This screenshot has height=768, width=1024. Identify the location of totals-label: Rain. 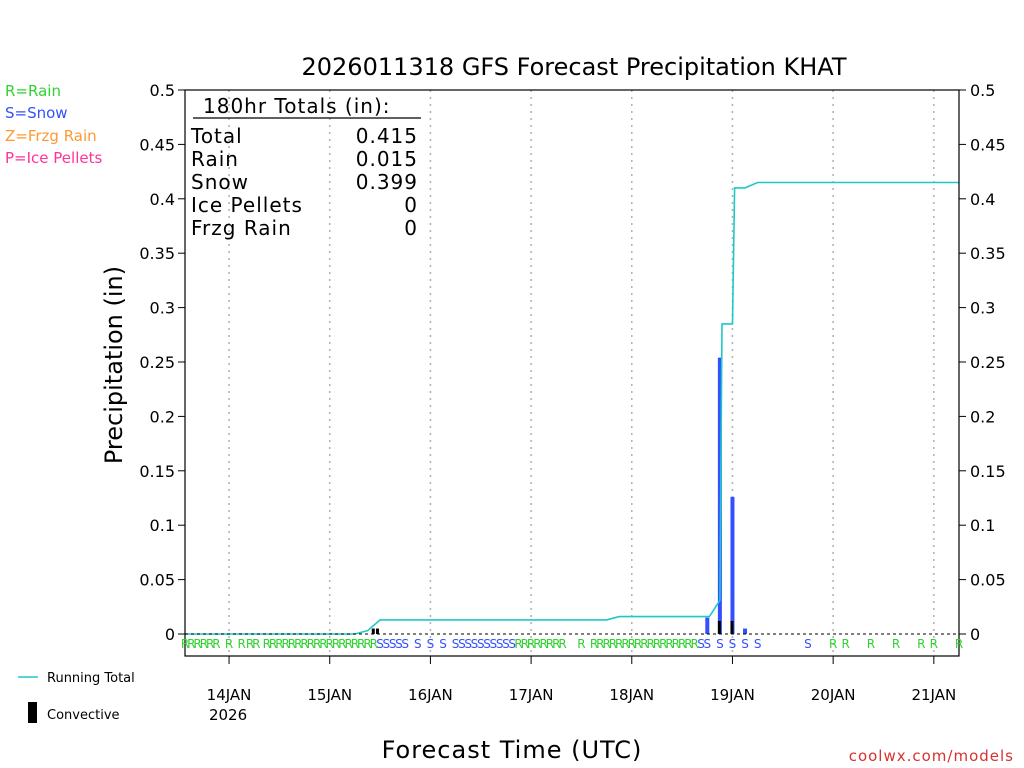
(215, 159).